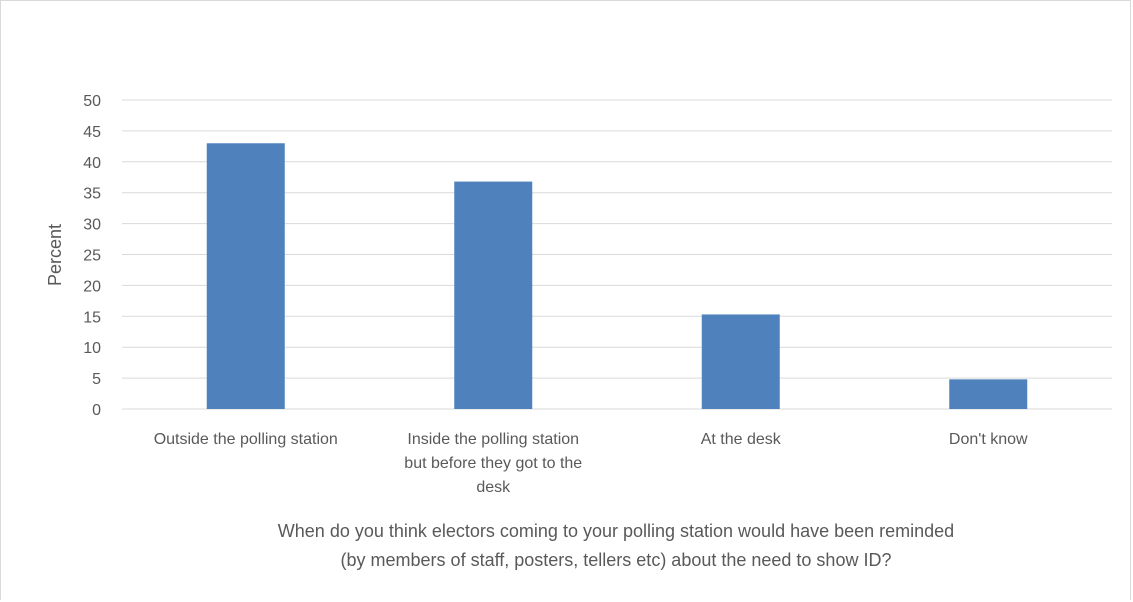 This screenshot has width=1133, height=602. I want to click on y-tick-label: 5, so click(96, 379).